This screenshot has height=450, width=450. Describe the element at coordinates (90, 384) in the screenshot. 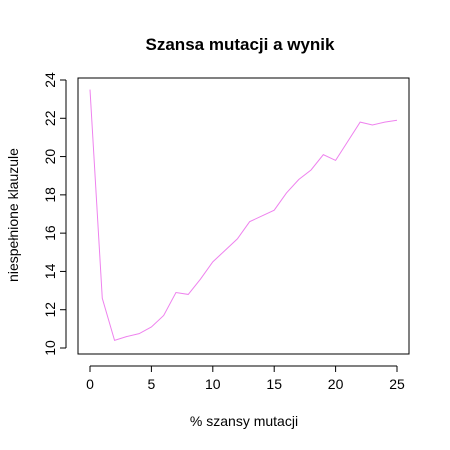

I see `x-tick-label: 0` at that location.